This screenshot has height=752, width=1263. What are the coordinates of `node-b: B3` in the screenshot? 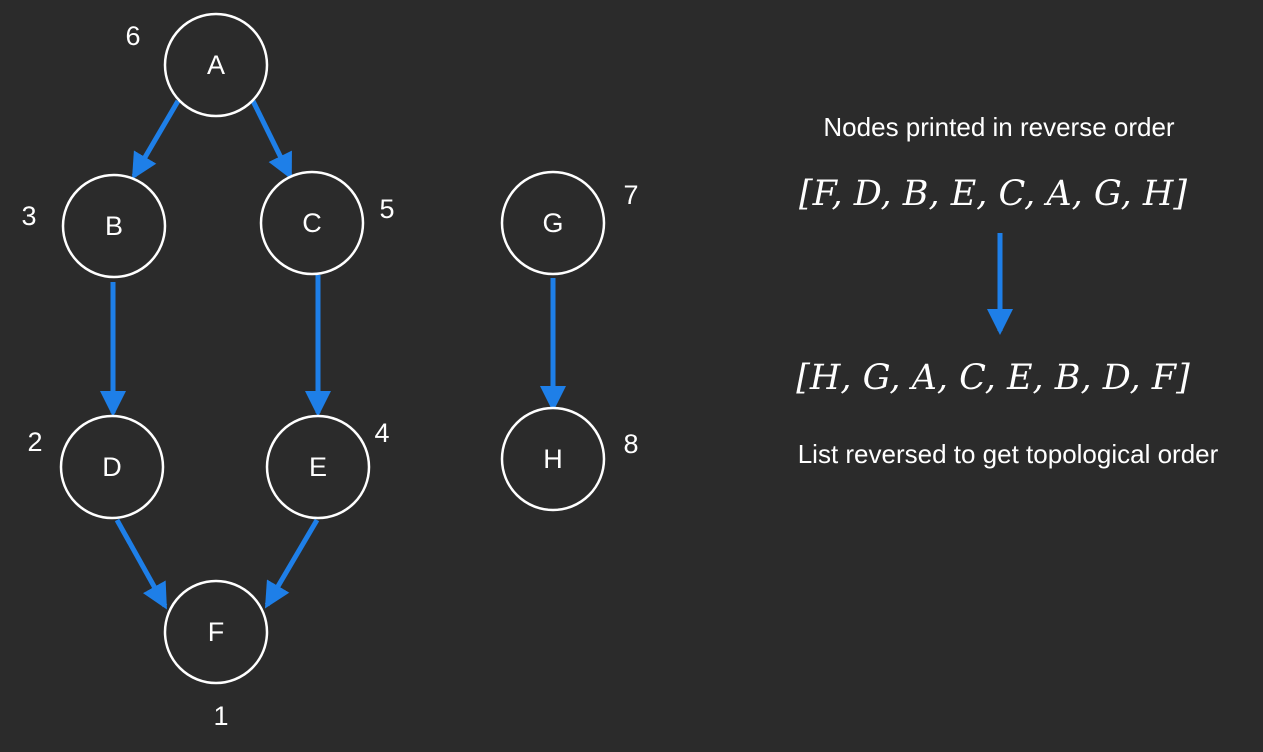 It's located at (94, 226).